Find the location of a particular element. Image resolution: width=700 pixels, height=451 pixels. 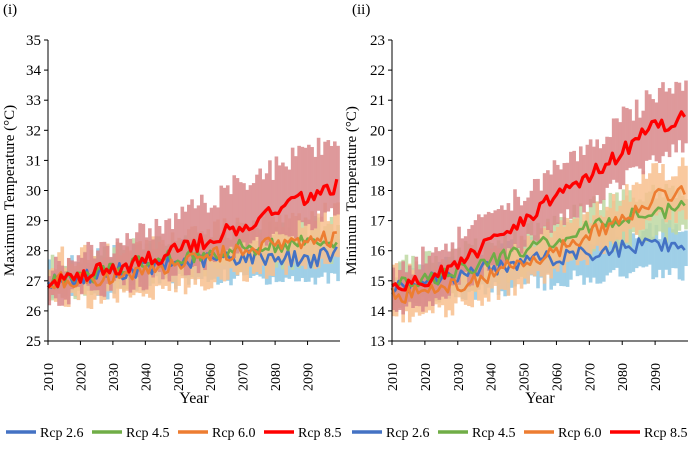

y-tick-label: 20 is located at coordinates (377, 131).